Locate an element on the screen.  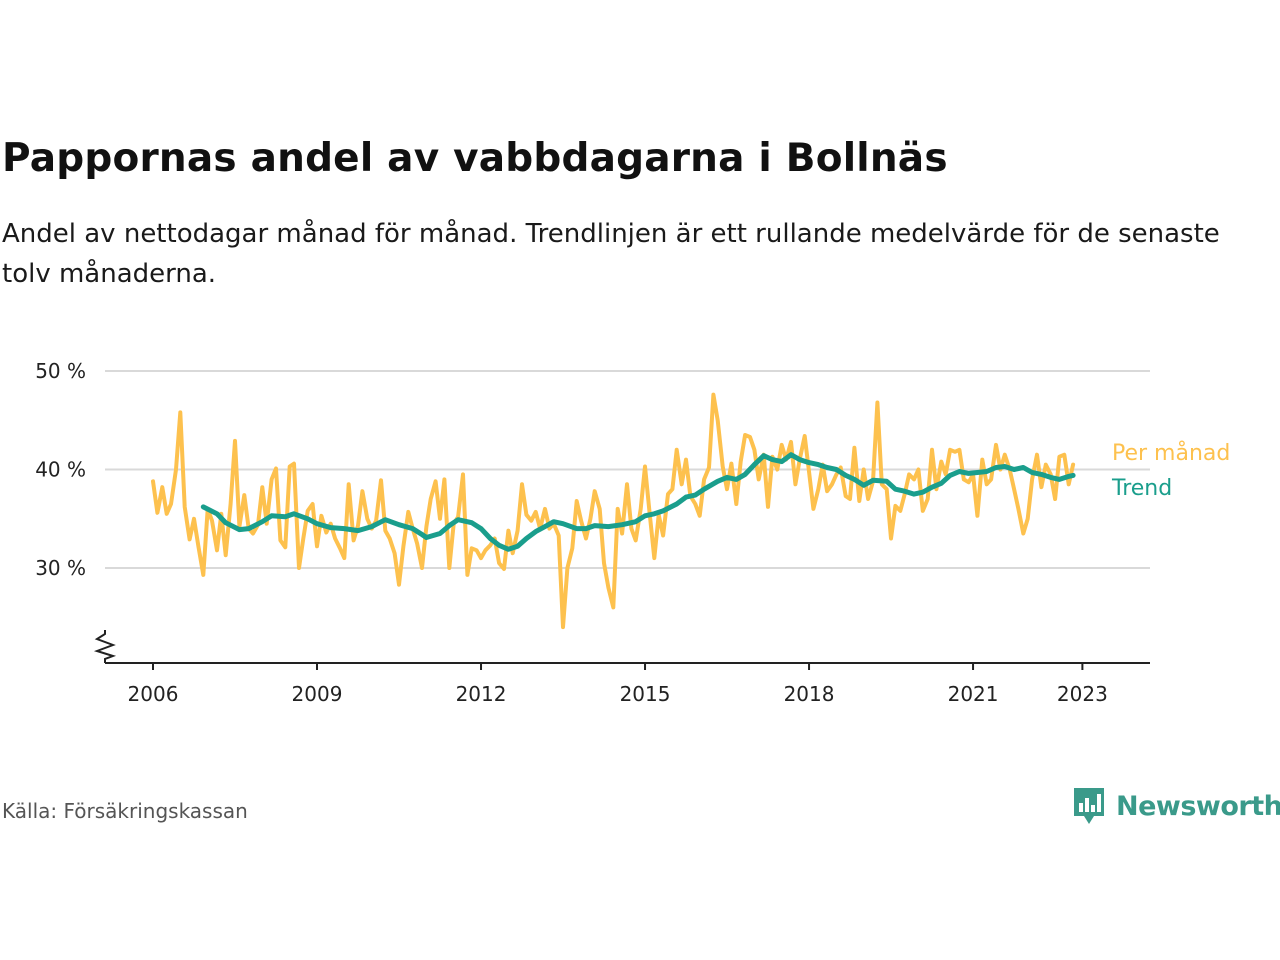
x-tick-label: 2023 is located at coordinates (1082, 694).